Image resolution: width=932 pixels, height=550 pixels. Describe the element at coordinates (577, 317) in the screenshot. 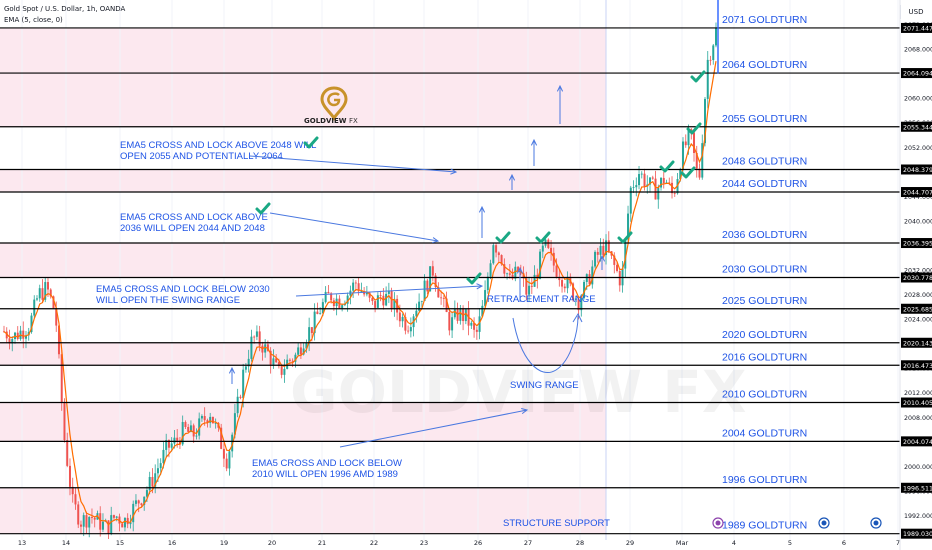

I see `swing-arrow-head` at that location.